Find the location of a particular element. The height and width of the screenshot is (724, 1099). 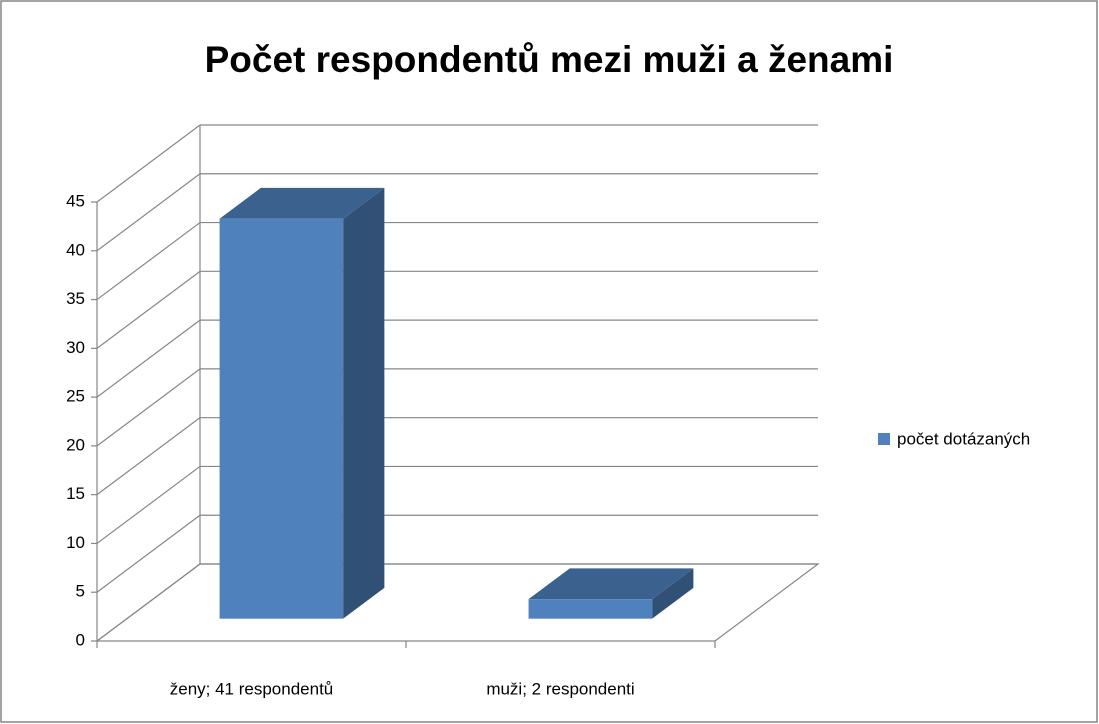

y-tick-label: 40 is located at coordinates (75, 249).